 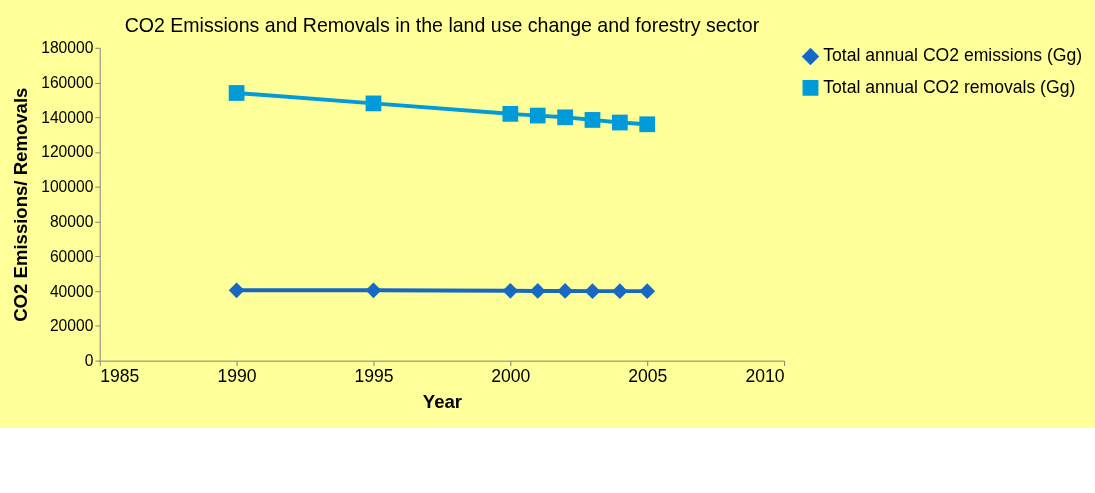 I want to click on chart-title: CO2 Emissions and Removals in the land use change and forestry sector, so click(x=442, y=25).